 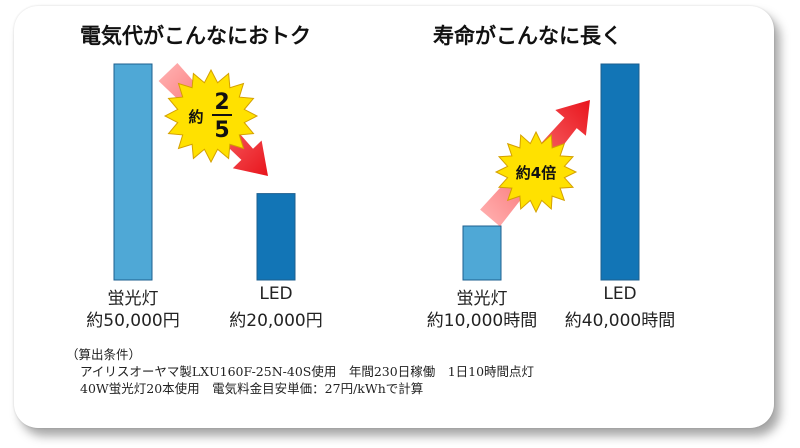 What do you see at coordinates (620, 172) in the screenshot?
I see `bar-life-led` at bounding box center [620, 172].